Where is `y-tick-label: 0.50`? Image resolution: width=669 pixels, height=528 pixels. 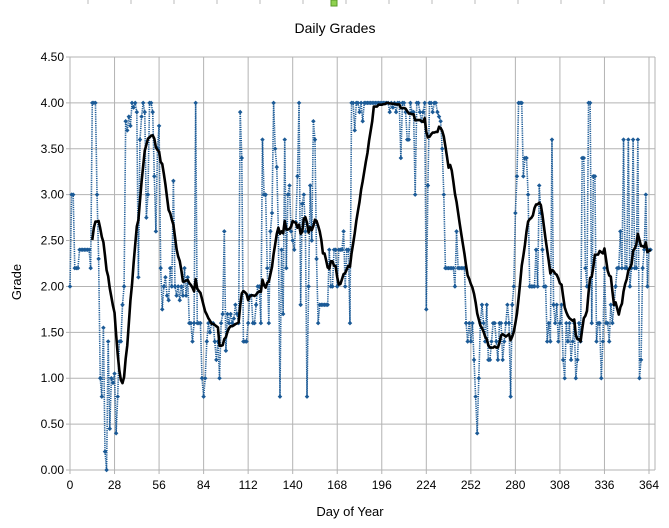
y-tick-label: 0.50 is located at coordinates (53, 424).